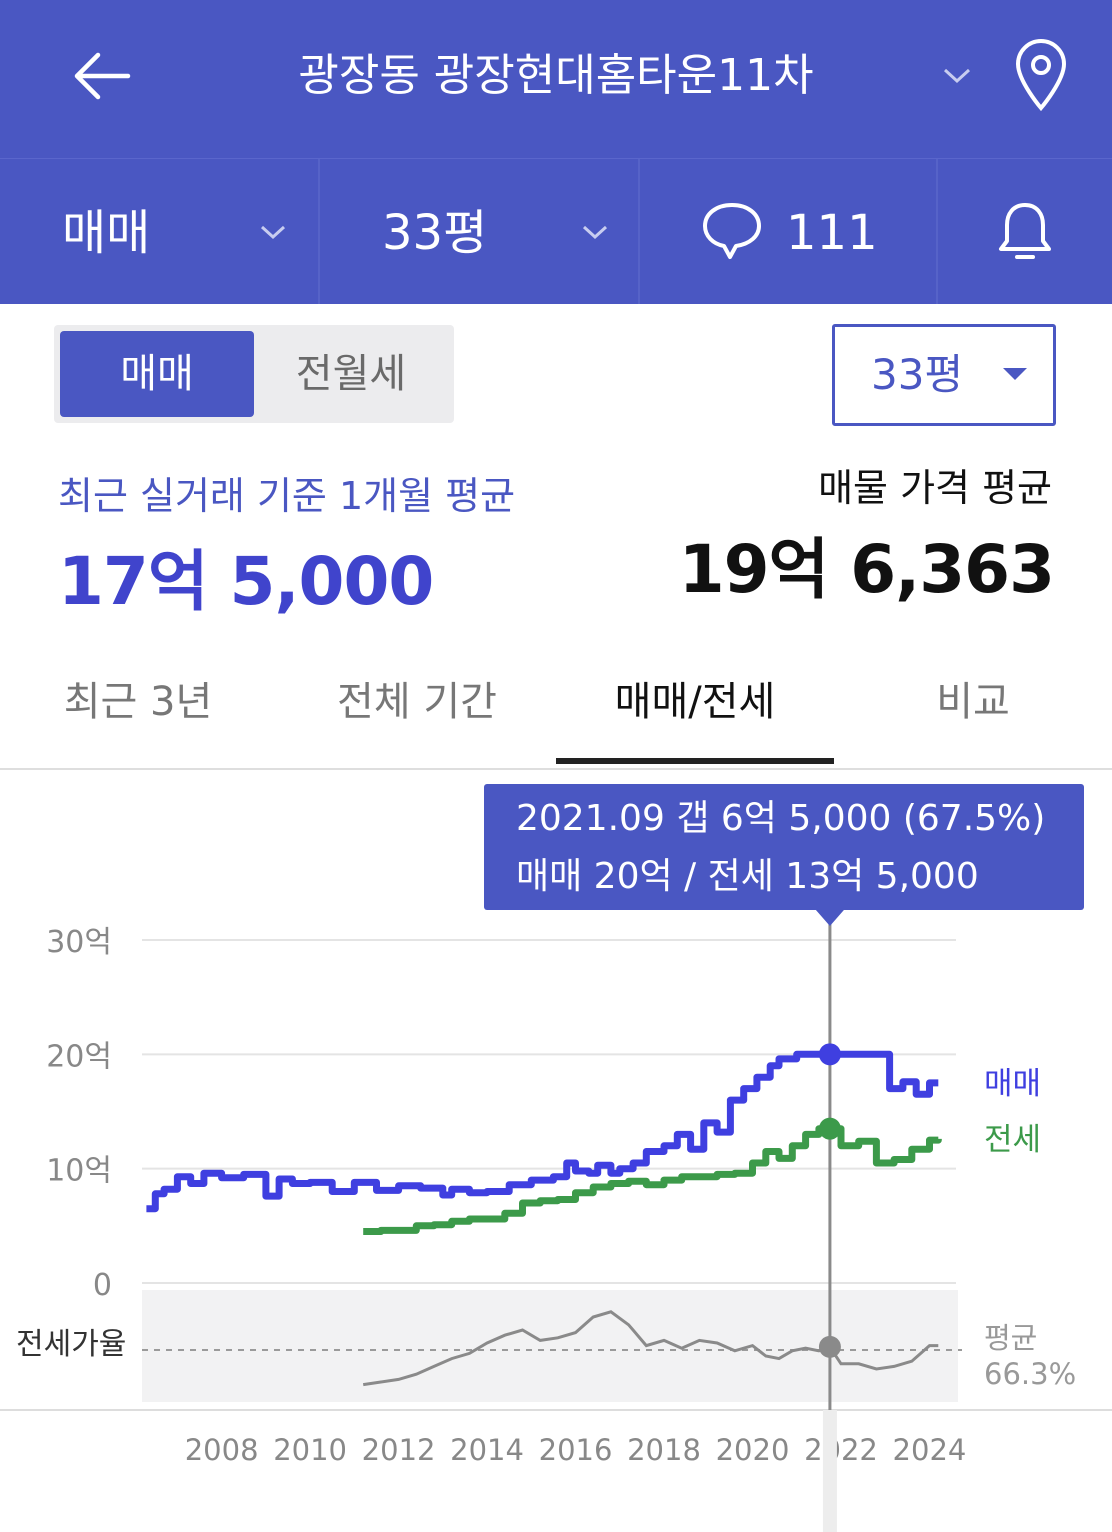  What do you see at coordinates (973, 702) in the screenshot?
I see `tab-compare: 비교` at bounding box center [973, 702].